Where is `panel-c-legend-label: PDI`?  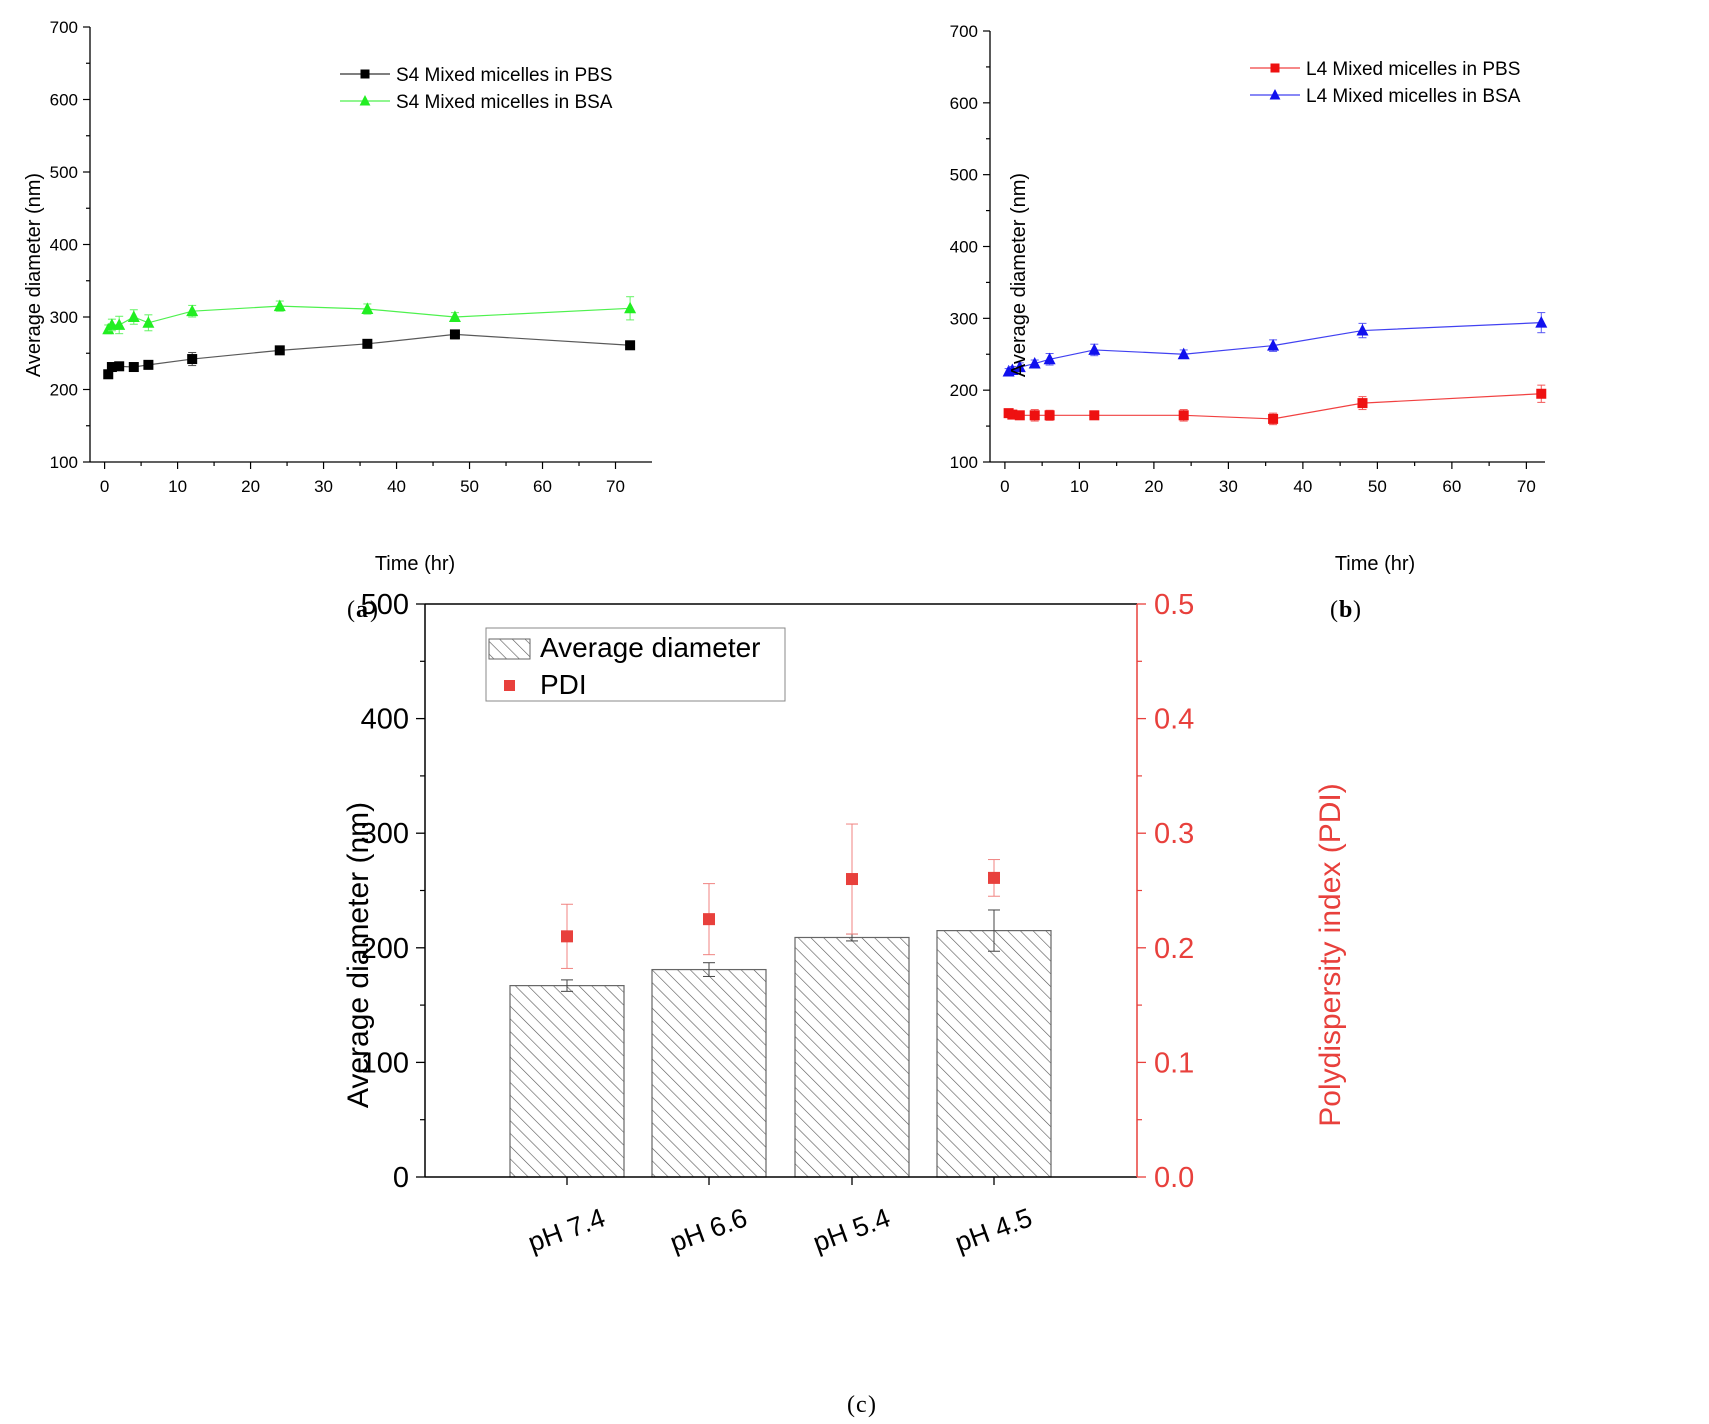 panel-c-legend-label: PDI is located at coordinates (563, 684).